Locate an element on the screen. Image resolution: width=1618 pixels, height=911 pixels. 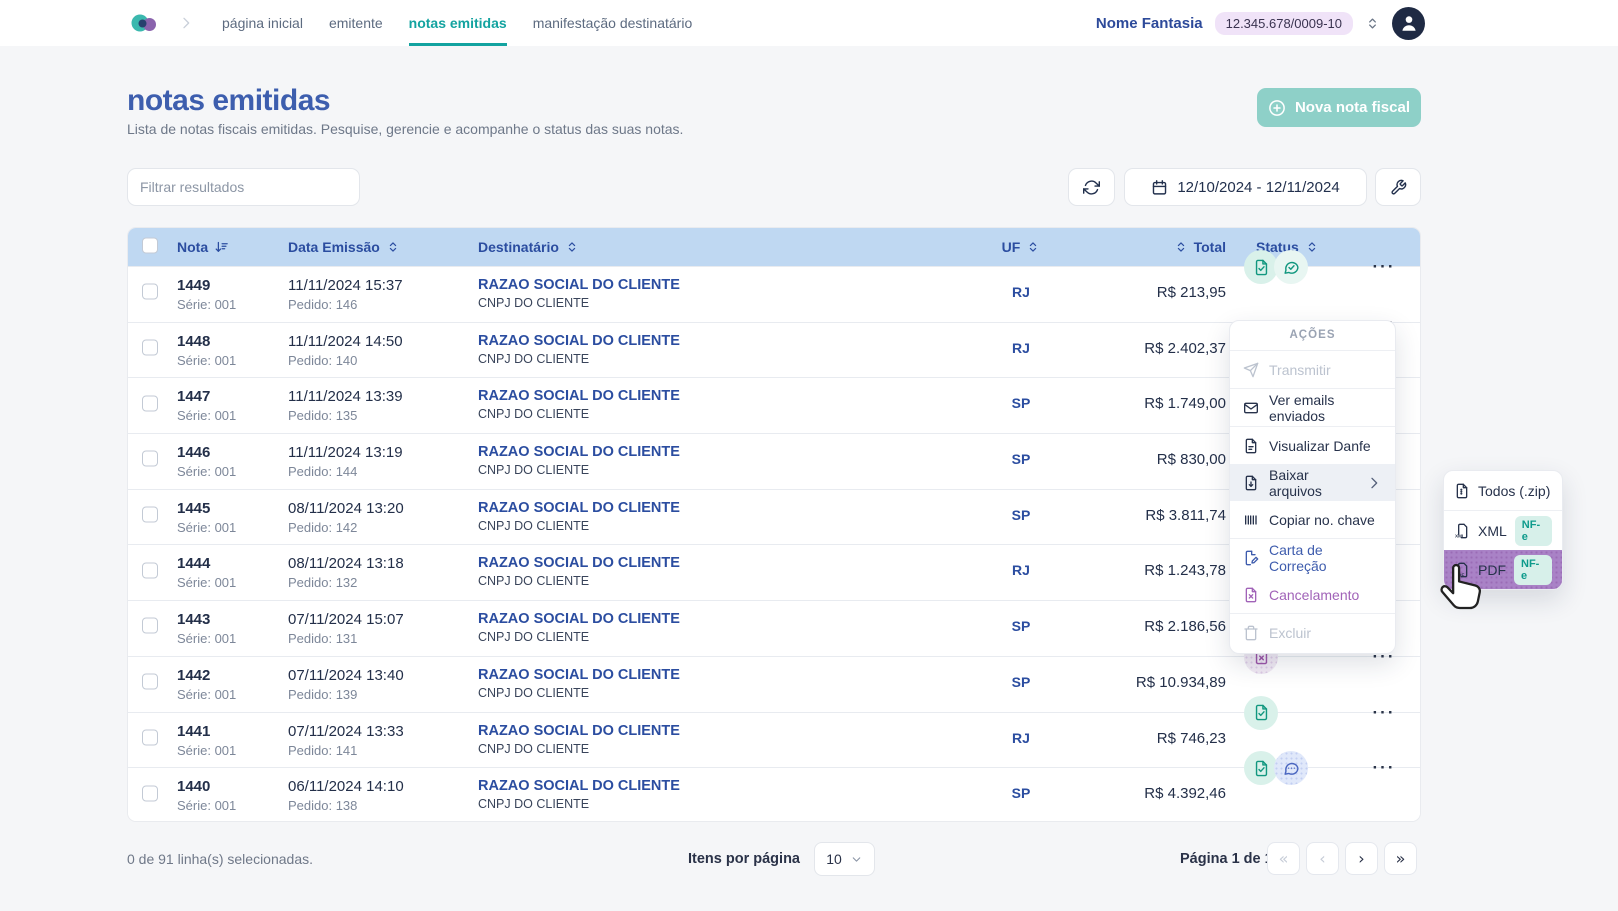
column-header-nota: Nota is located at coordinates (203, 247).